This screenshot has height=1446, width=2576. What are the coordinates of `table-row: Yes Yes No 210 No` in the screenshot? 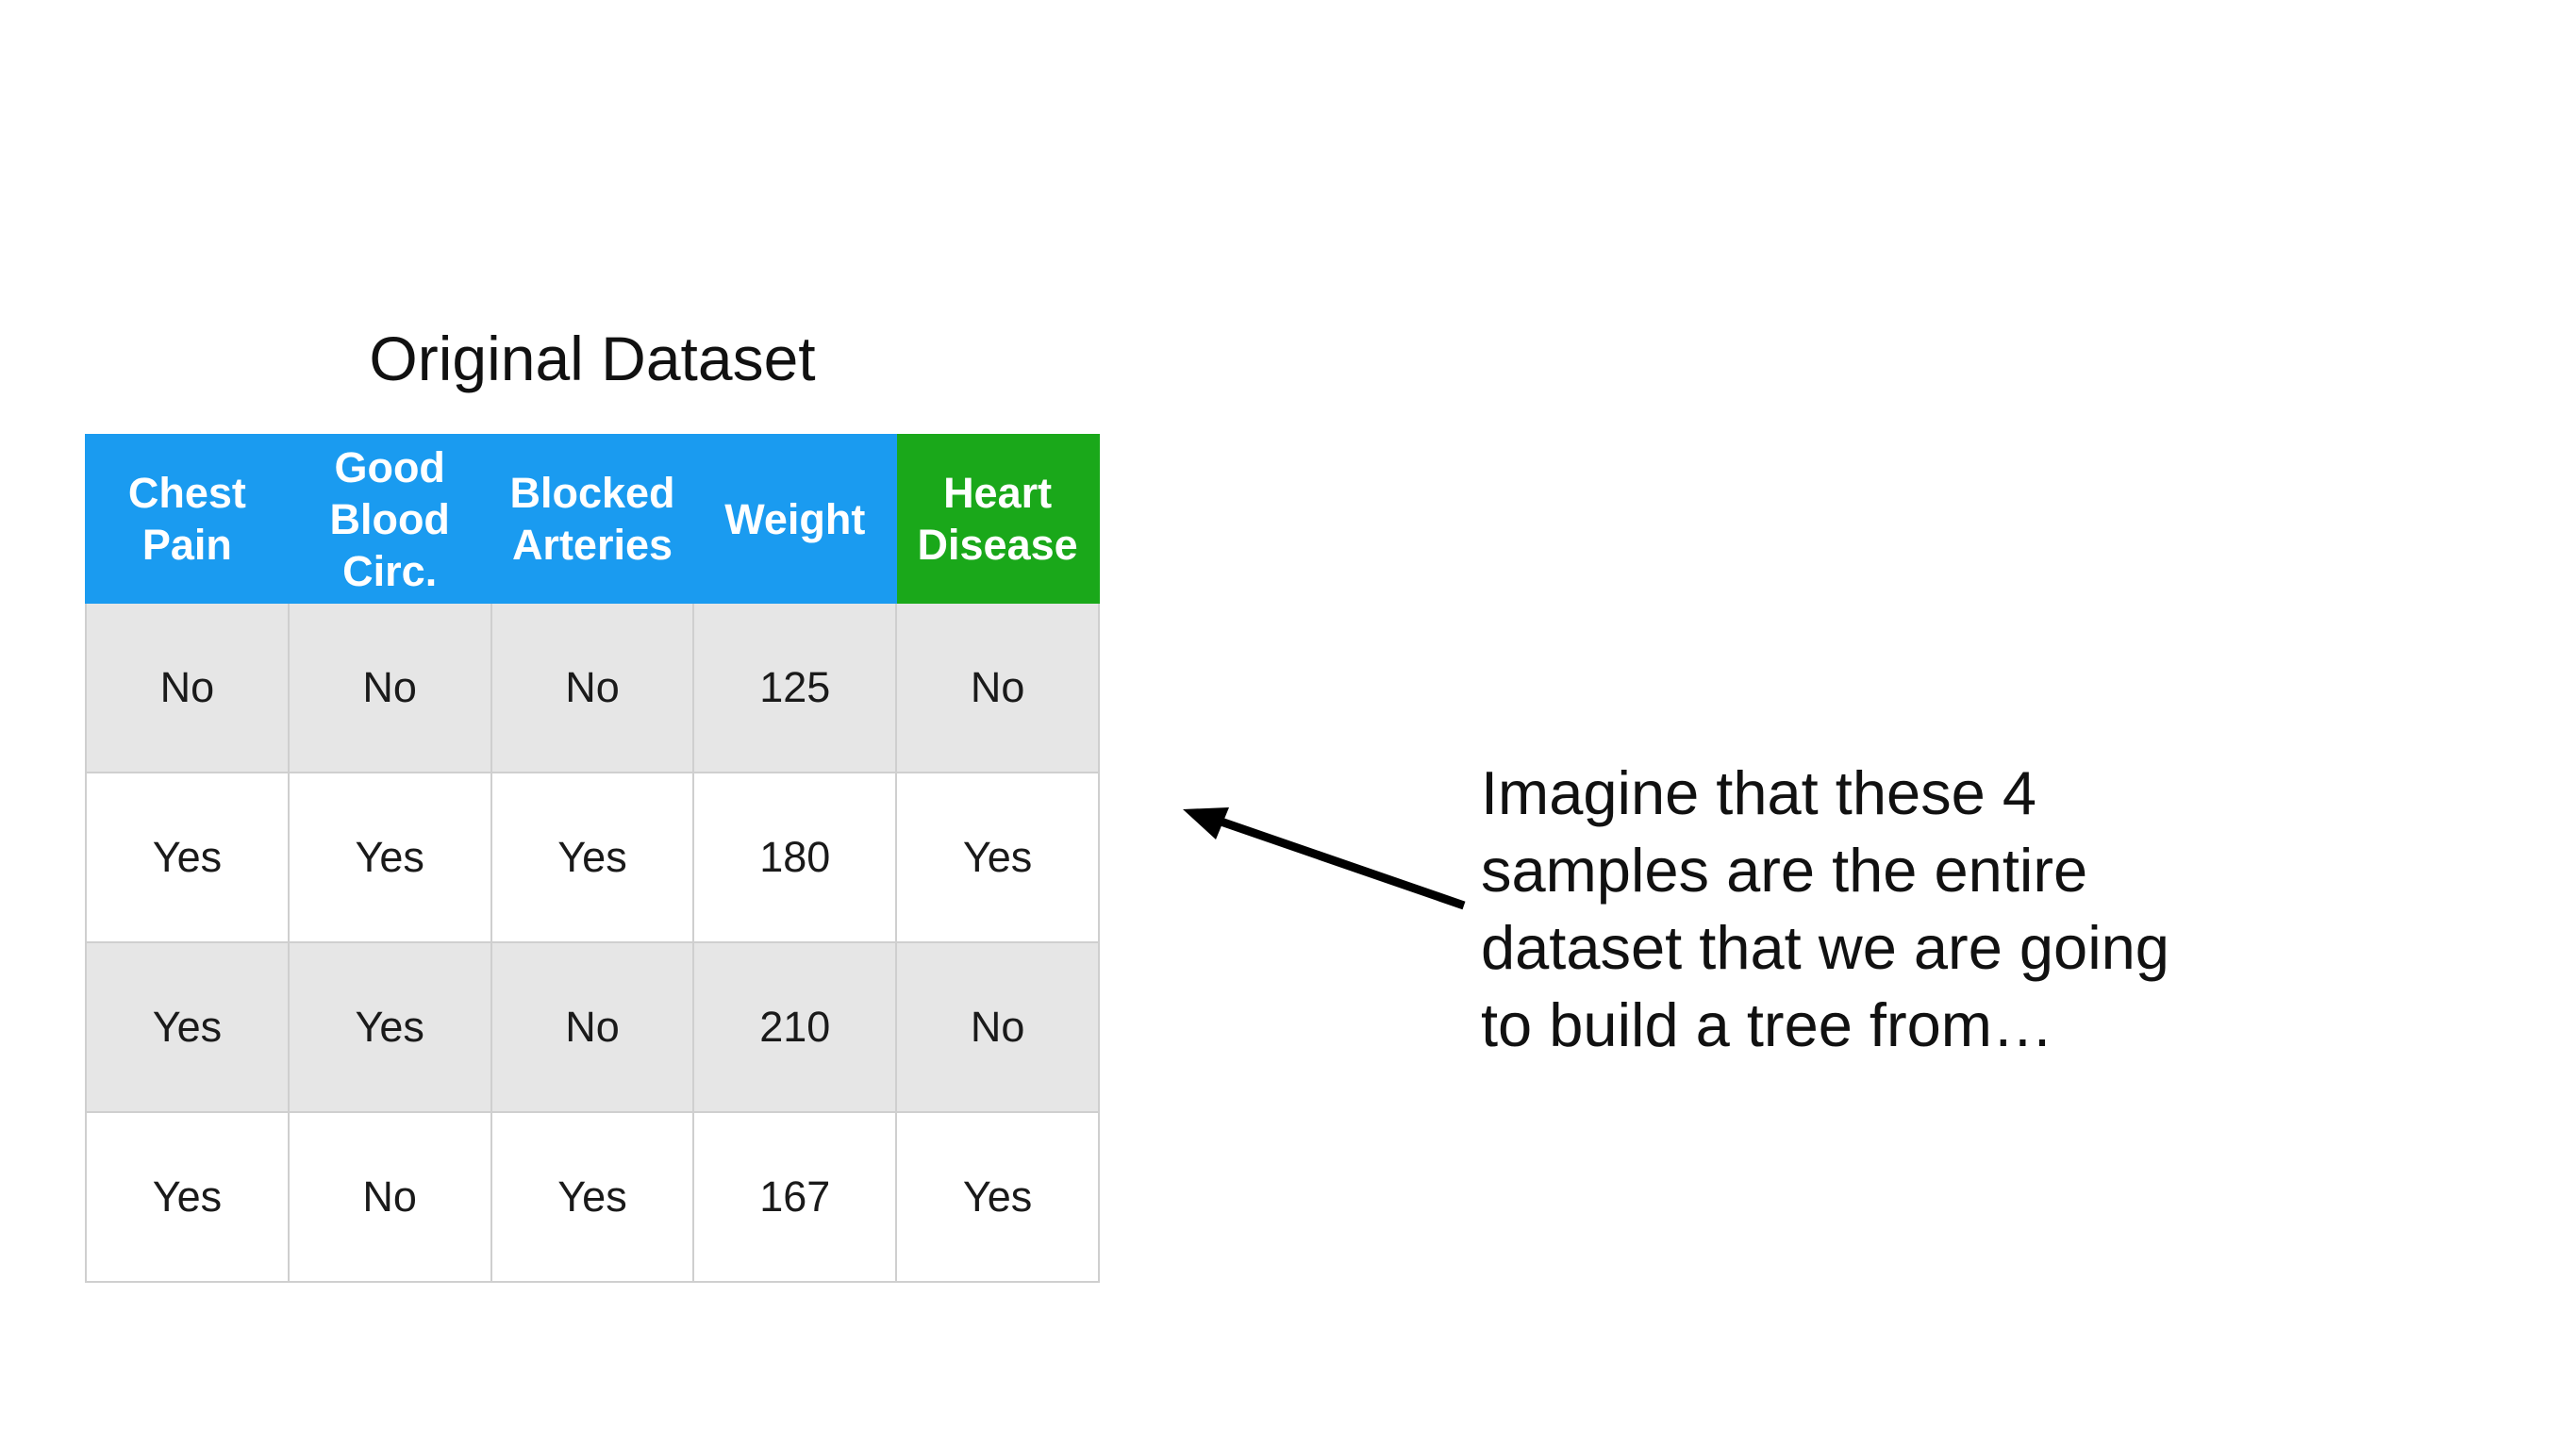 It's located at (592, 1027).